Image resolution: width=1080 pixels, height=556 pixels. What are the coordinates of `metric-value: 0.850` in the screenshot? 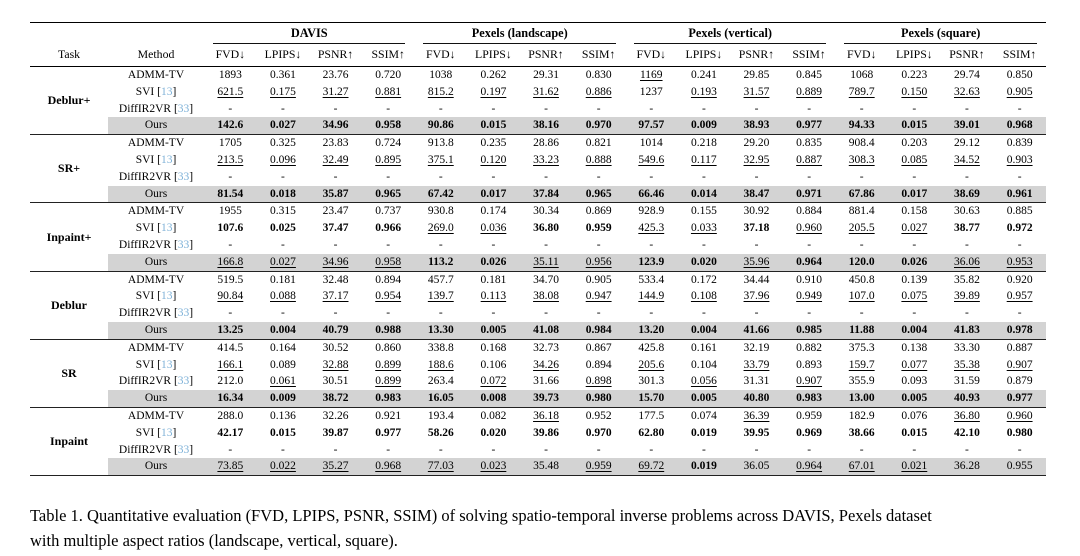 It's located at (1019, 75).